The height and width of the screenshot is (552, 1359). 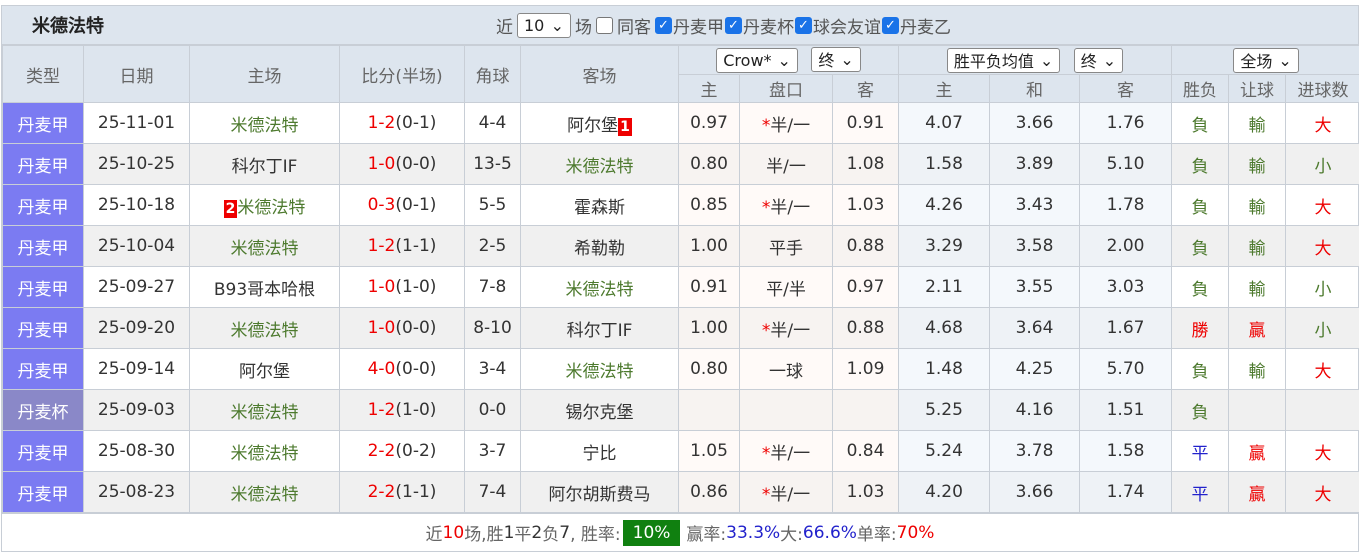 What do you see at coordinates (534, 25) in the screenshot?
I see `match-count-value: 10` at bounding box center [534, 25].